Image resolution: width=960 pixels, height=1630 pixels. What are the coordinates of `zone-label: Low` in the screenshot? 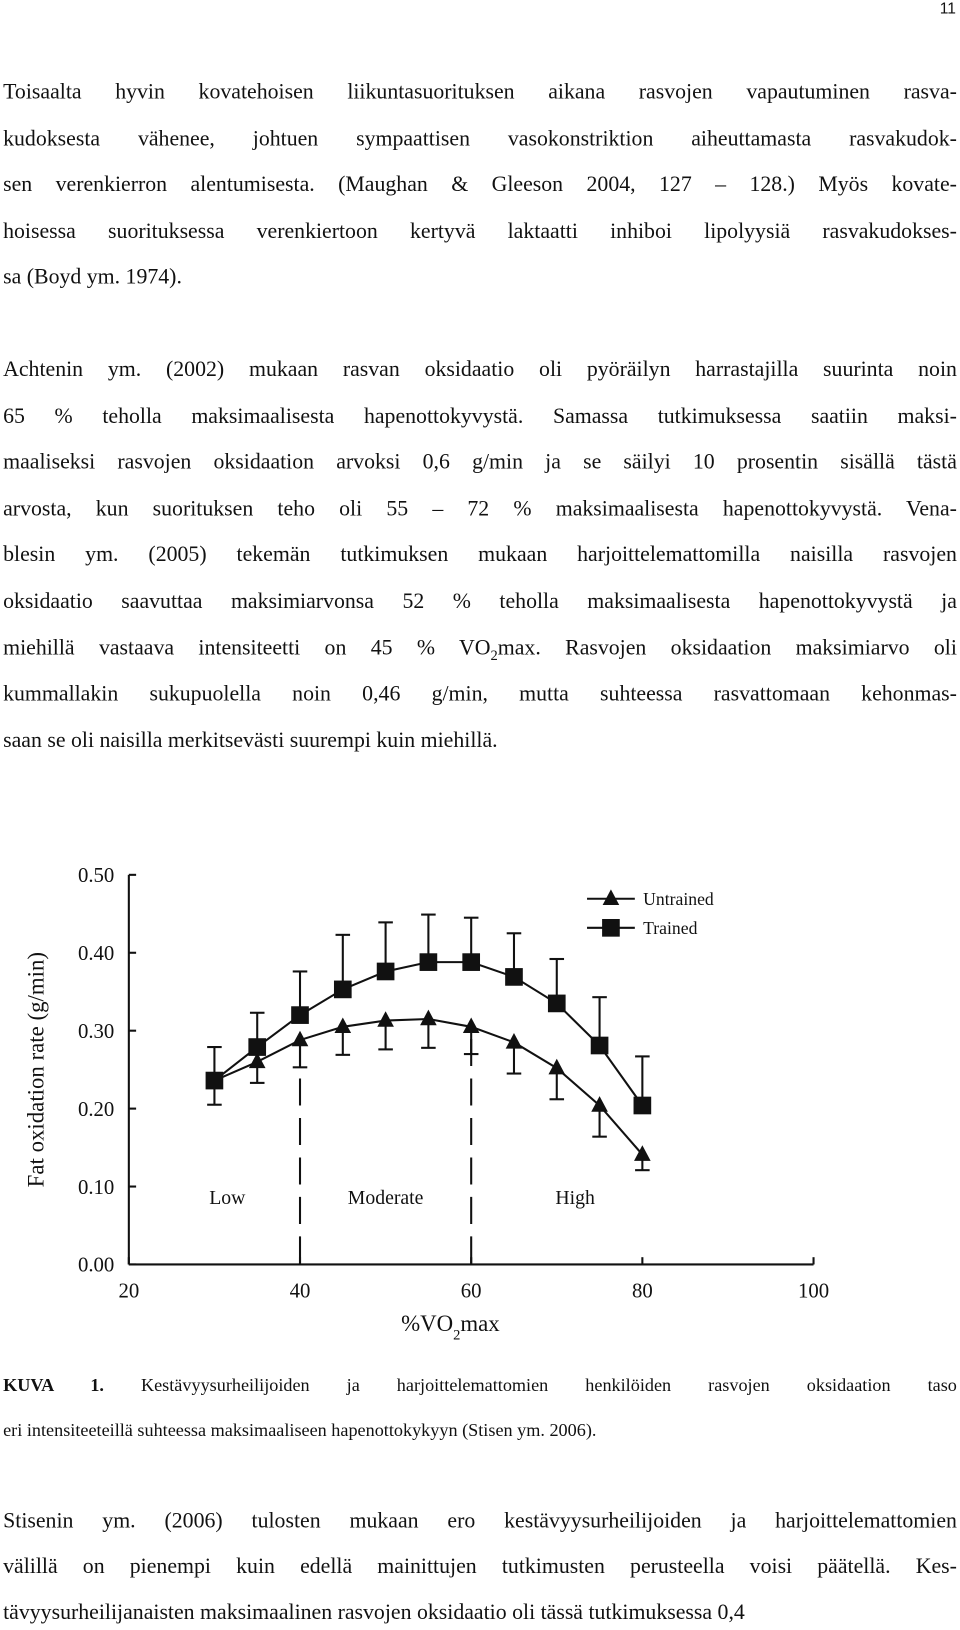 It's located at (227, 1198).